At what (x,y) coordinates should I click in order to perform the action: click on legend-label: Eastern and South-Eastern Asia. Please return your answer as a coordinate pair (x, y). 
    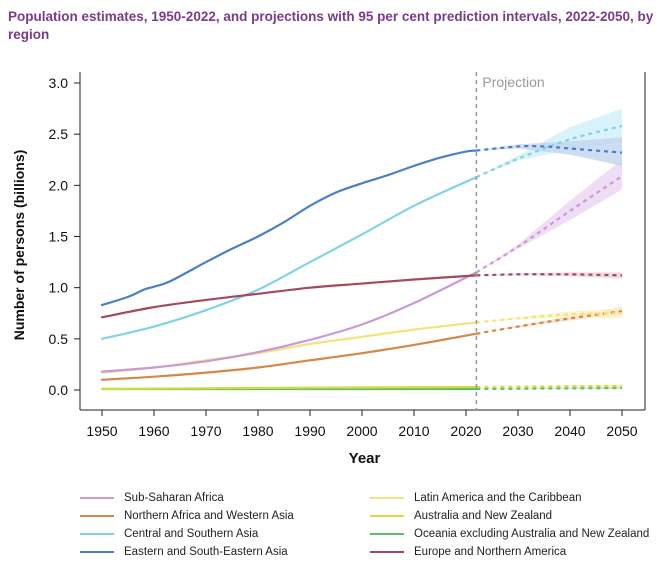
    Looking at the image, I should click on (206, 552).